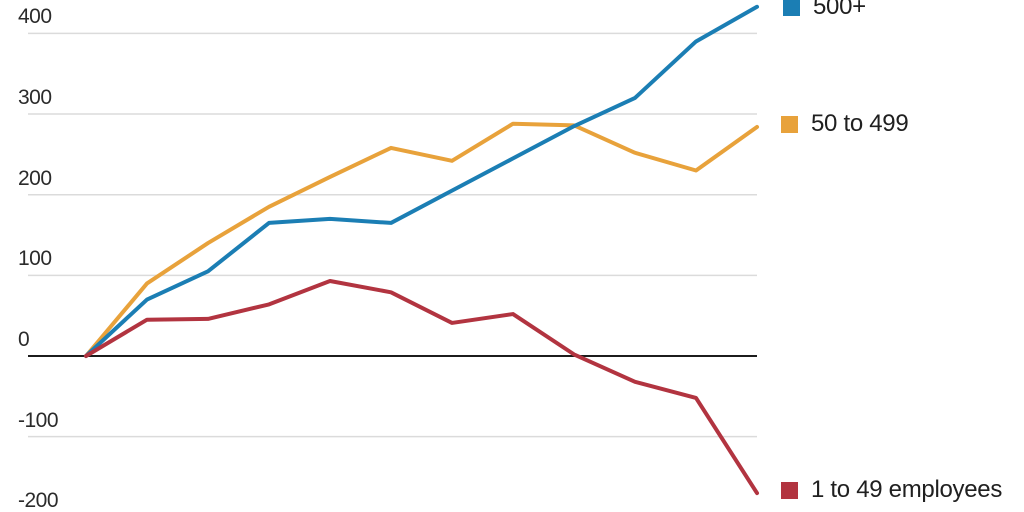 This screenshot has height=512, width=1024. I want to click on legend-item-1to49: 1 to 49 employees, so click(891, 490).